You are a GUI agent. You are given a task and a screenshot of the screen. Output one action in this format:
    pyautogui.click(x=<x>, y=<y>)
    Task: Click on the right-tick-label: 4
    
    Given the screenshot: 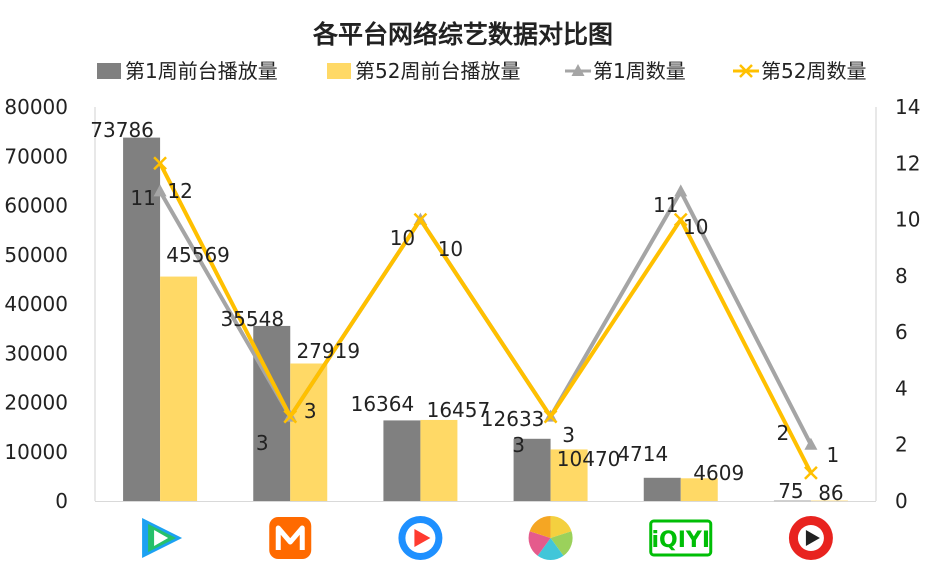 What is the action you would take?
    pyautogui.click(x=901, y=388)
    